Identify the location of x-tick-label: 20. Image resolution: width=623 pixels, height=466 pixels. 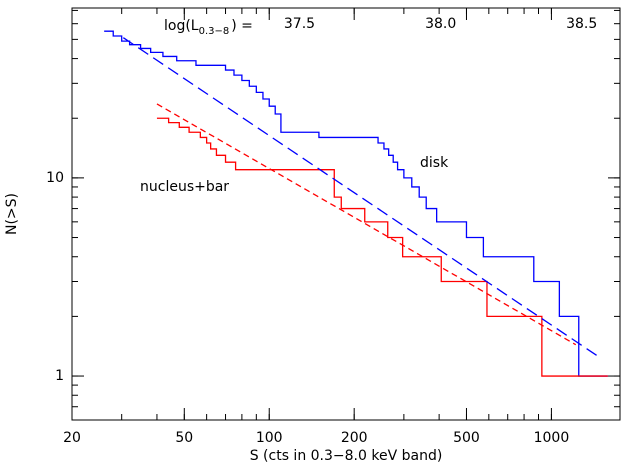
(72, 438).